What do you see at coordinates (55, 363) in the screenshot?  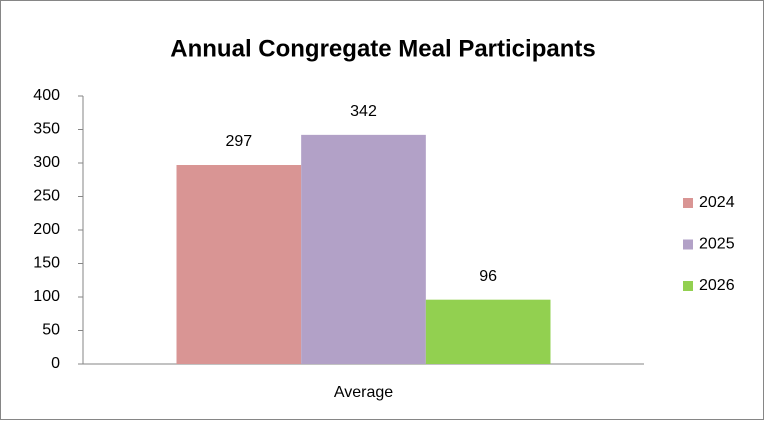 I see `y-tick-label: 0` at bounding box center [55, 363].